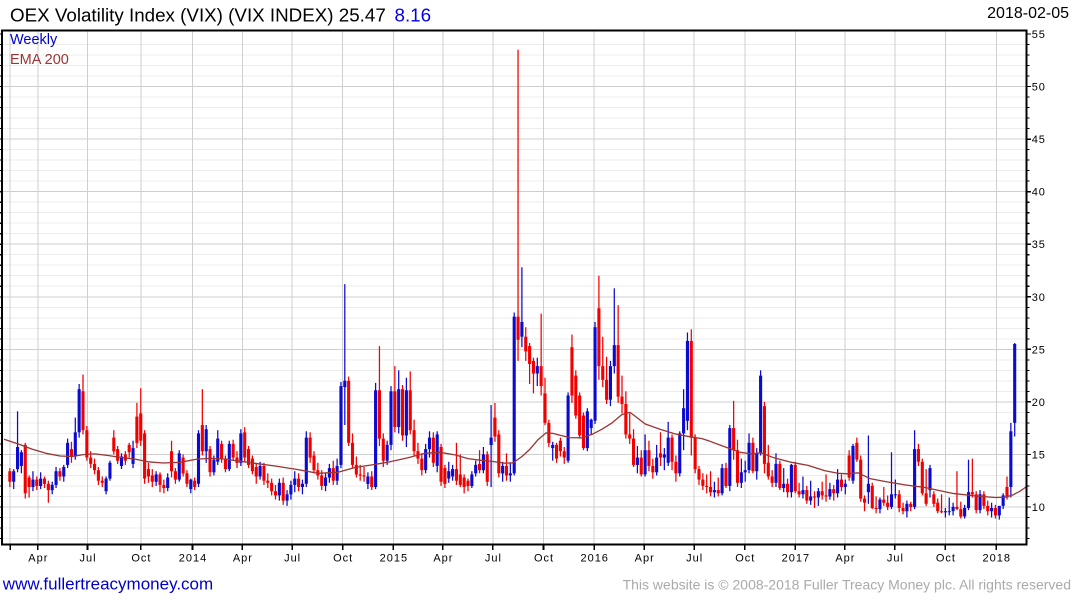  I want to click on svg-text: 15, so click(1039, 455).